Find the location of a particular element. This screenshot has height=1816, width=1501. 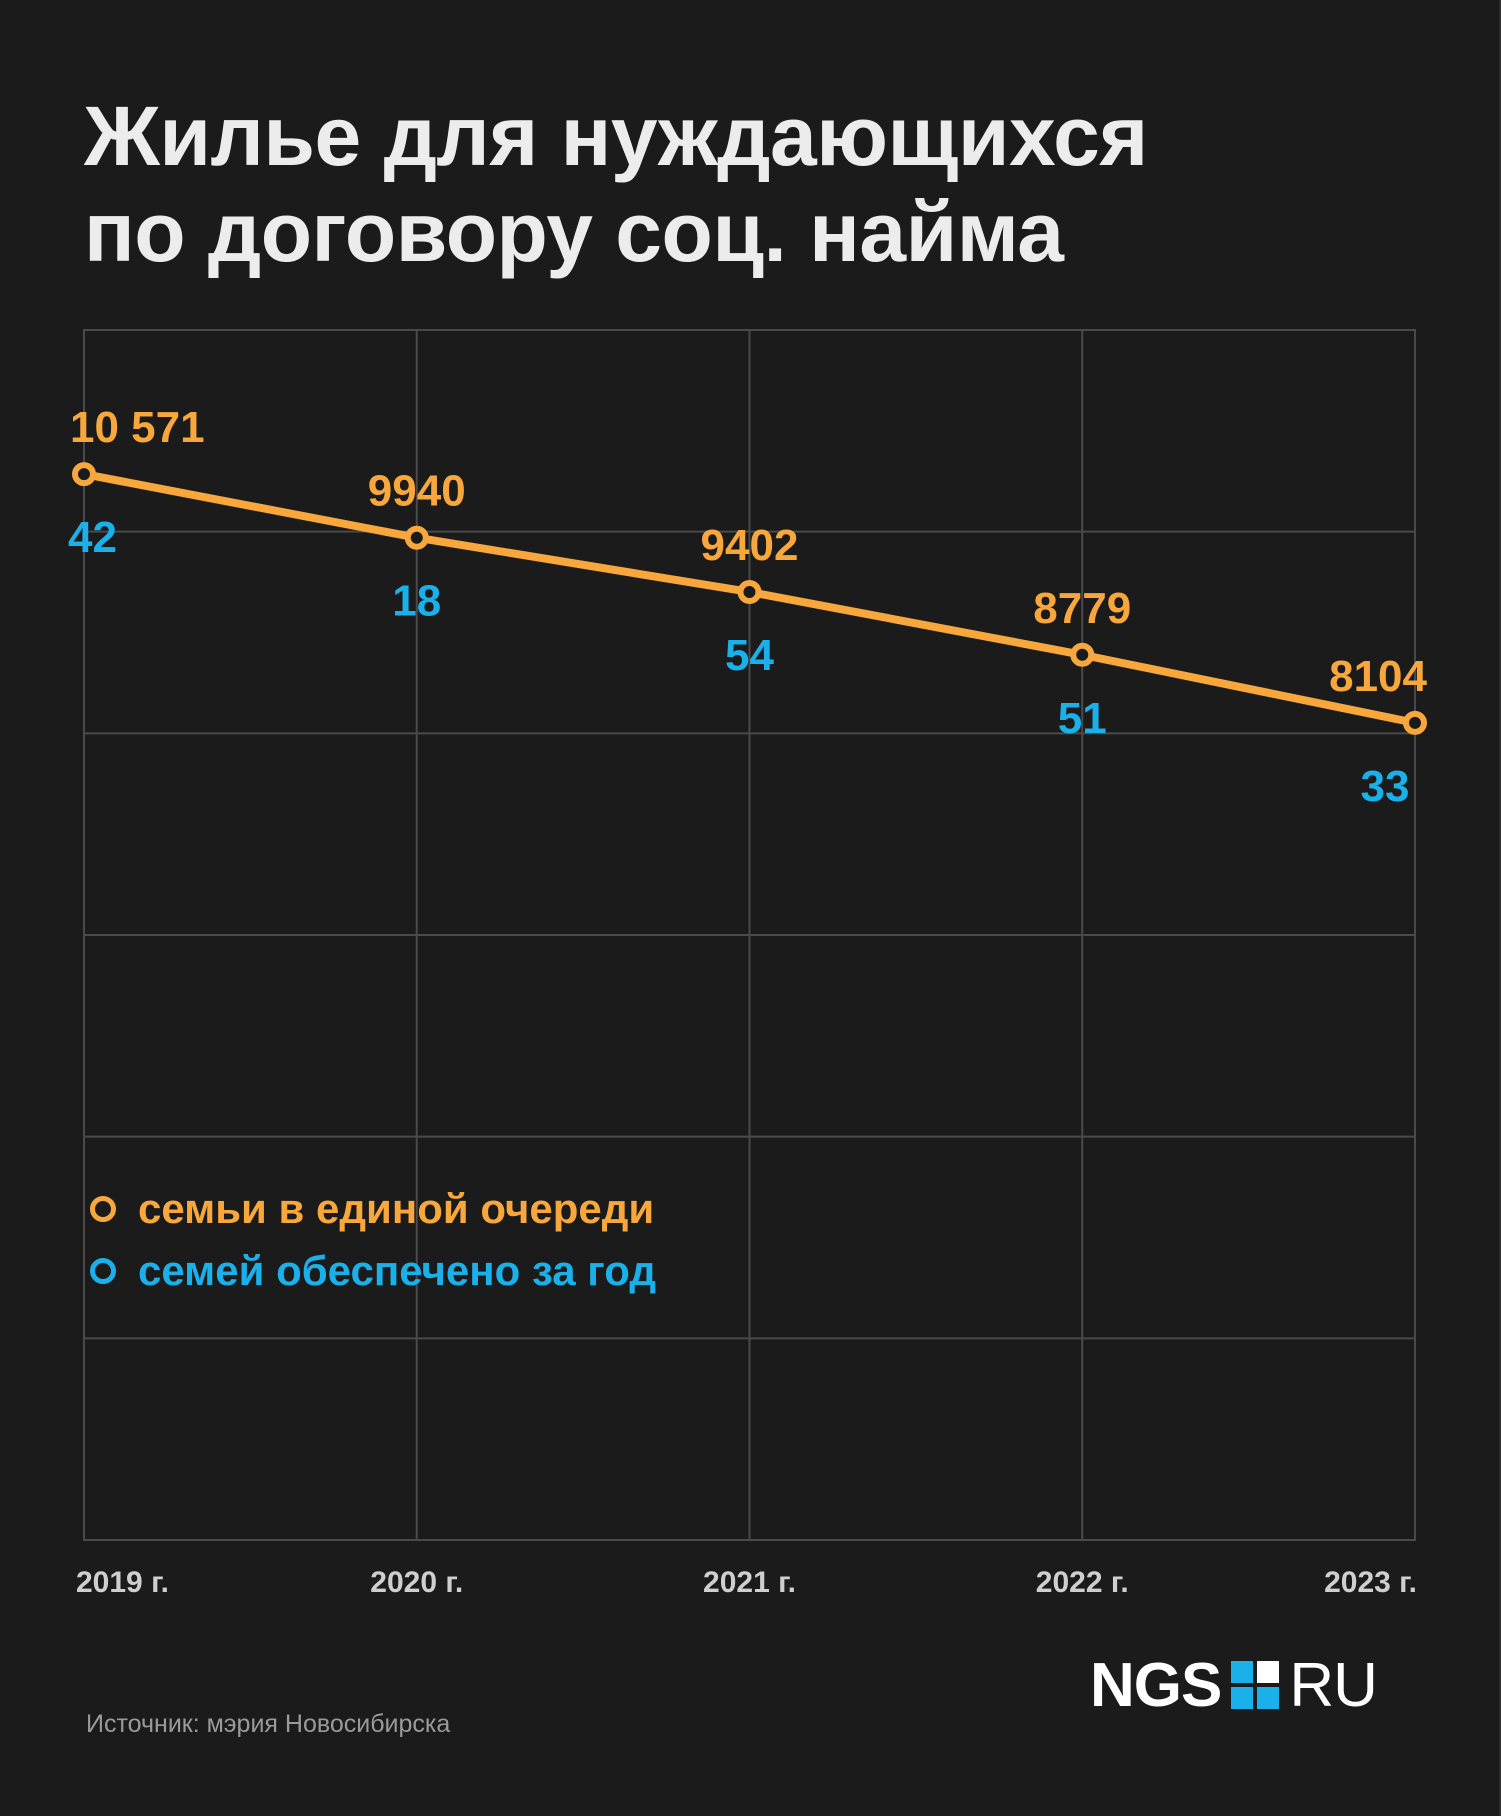

title-line-1: Жилье для нуждающихся is located at coordinates (616, 136).